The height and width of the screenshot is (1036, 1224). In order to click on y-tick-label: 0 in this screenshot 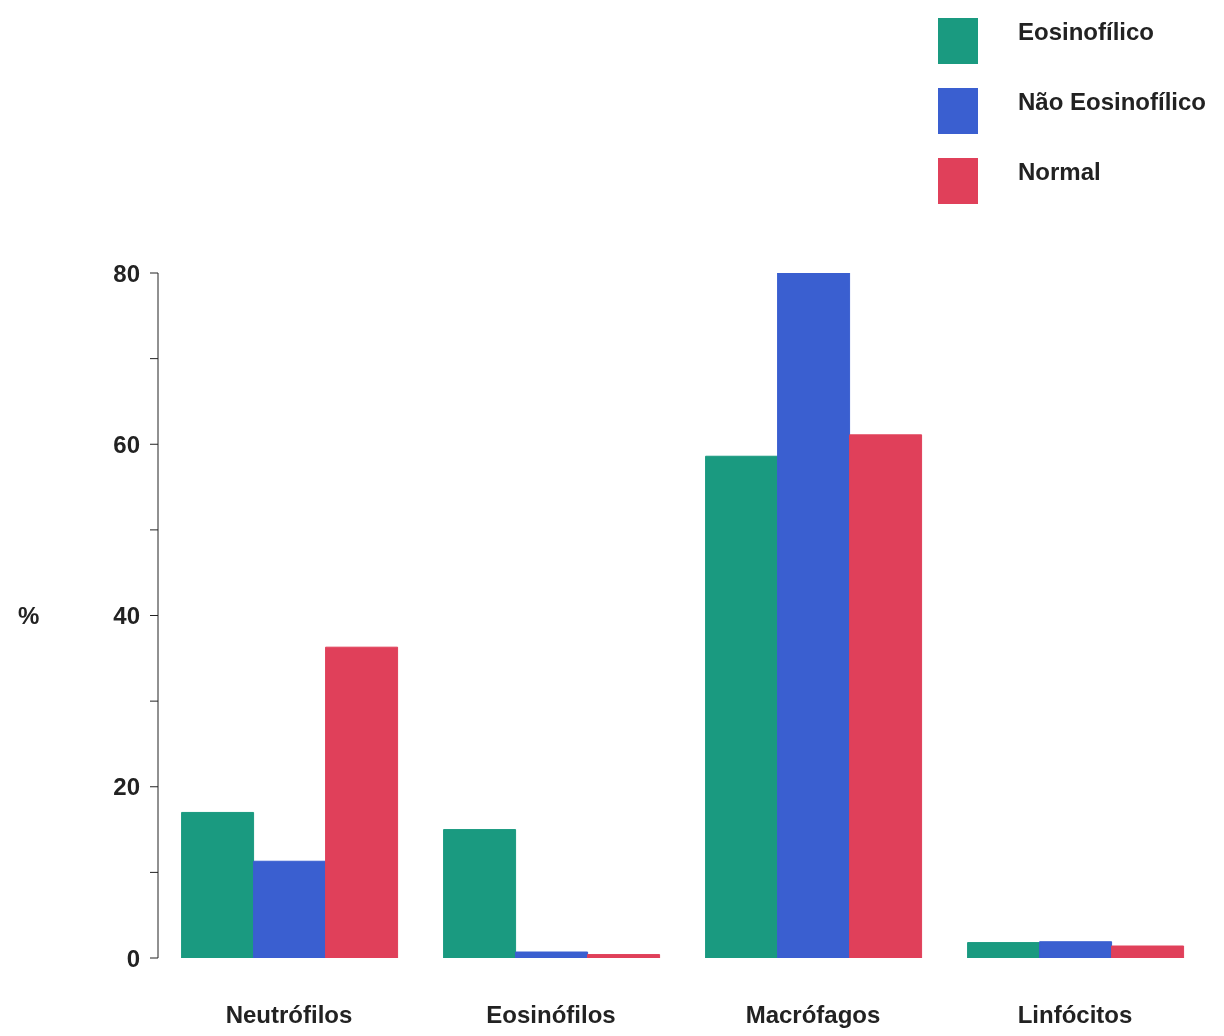, I will do `click(133, 958)`.